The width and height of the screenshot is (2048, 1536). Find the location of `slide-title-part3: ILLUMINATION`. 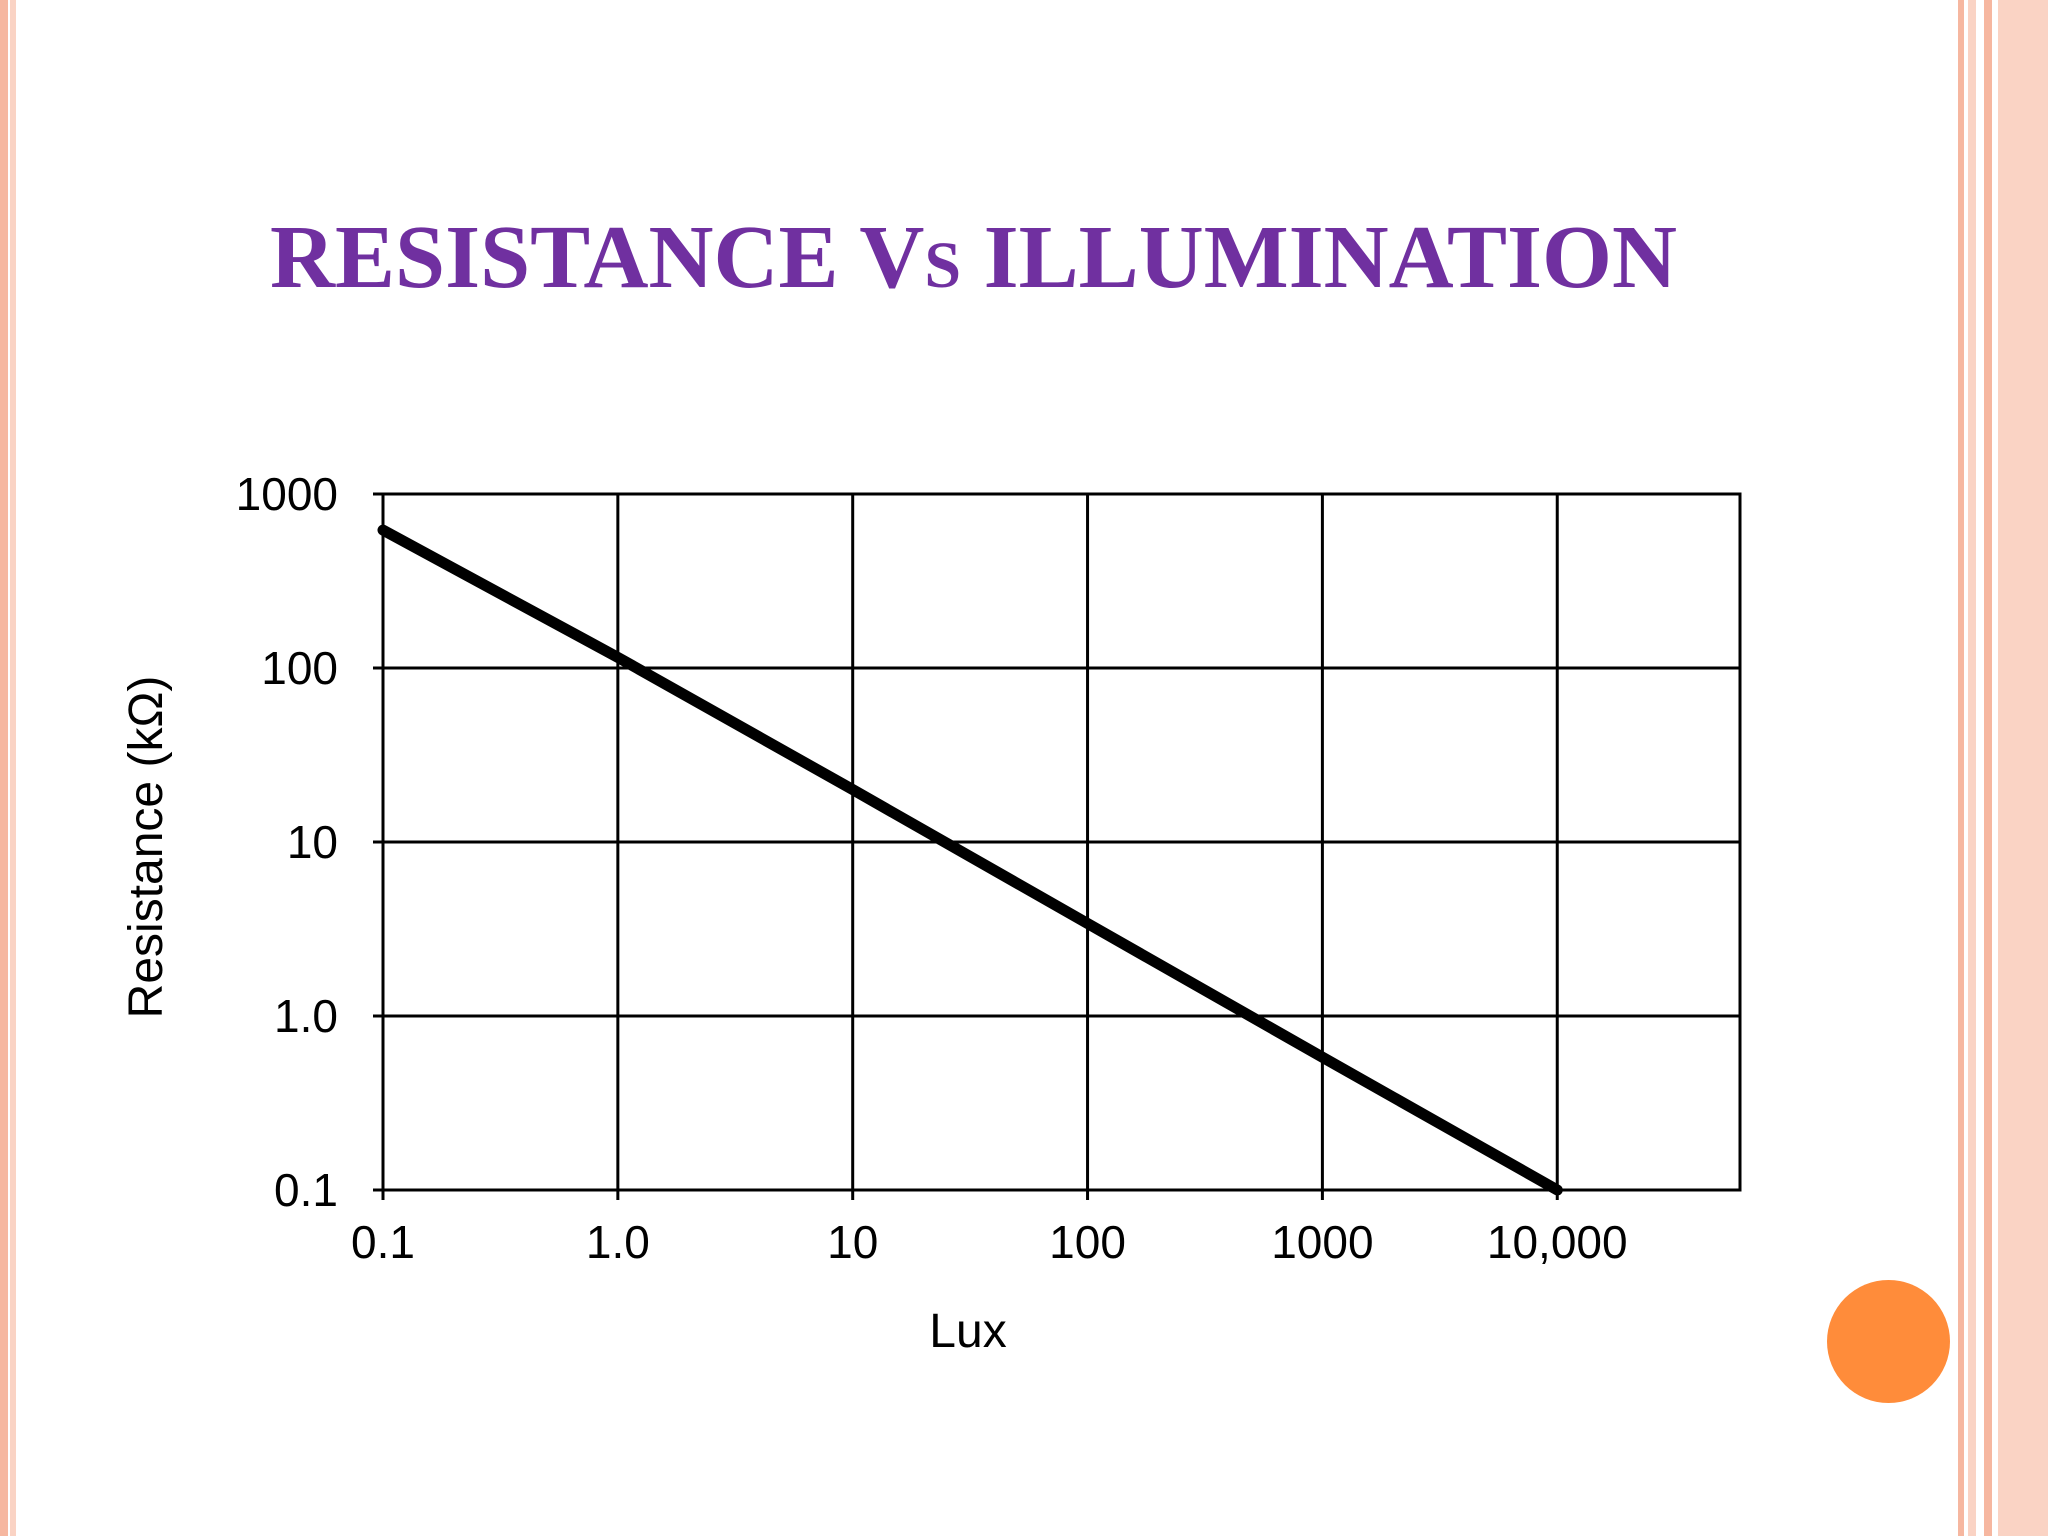

slide-title-part3: ILLUMINATION is located at coordinates (1319, 257).